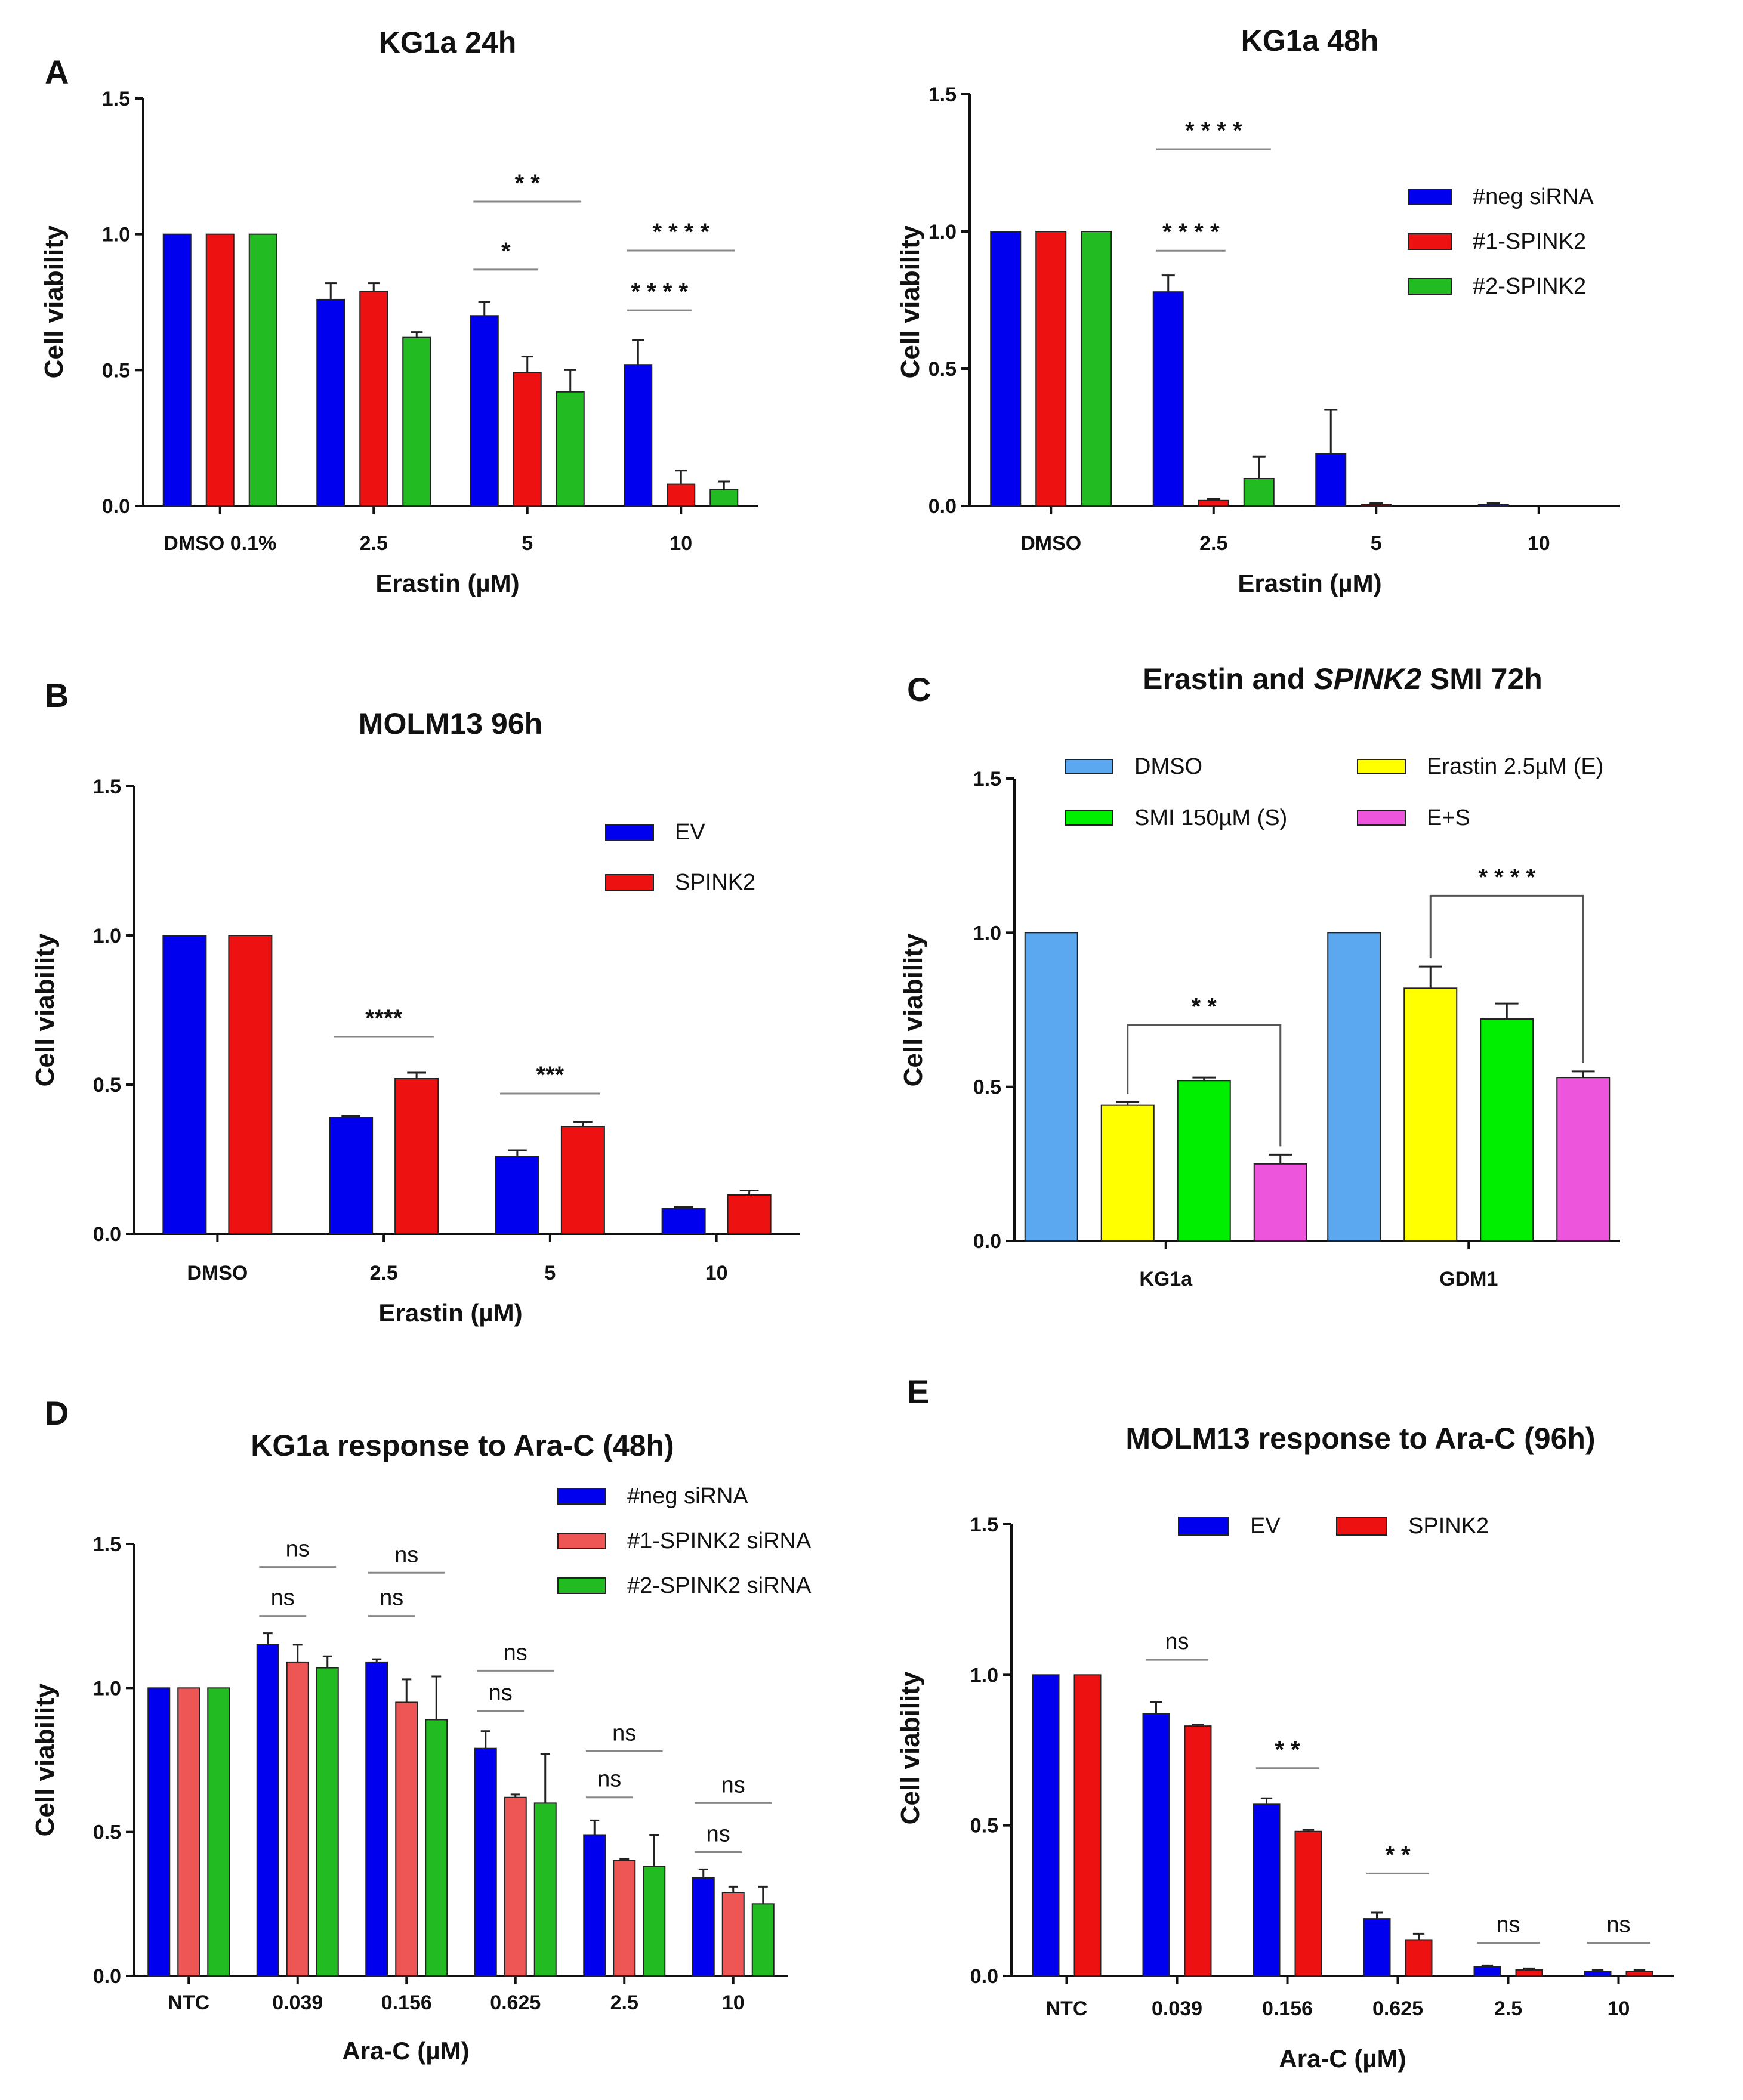  I want to click on significance-label: *, so click(506, 251).